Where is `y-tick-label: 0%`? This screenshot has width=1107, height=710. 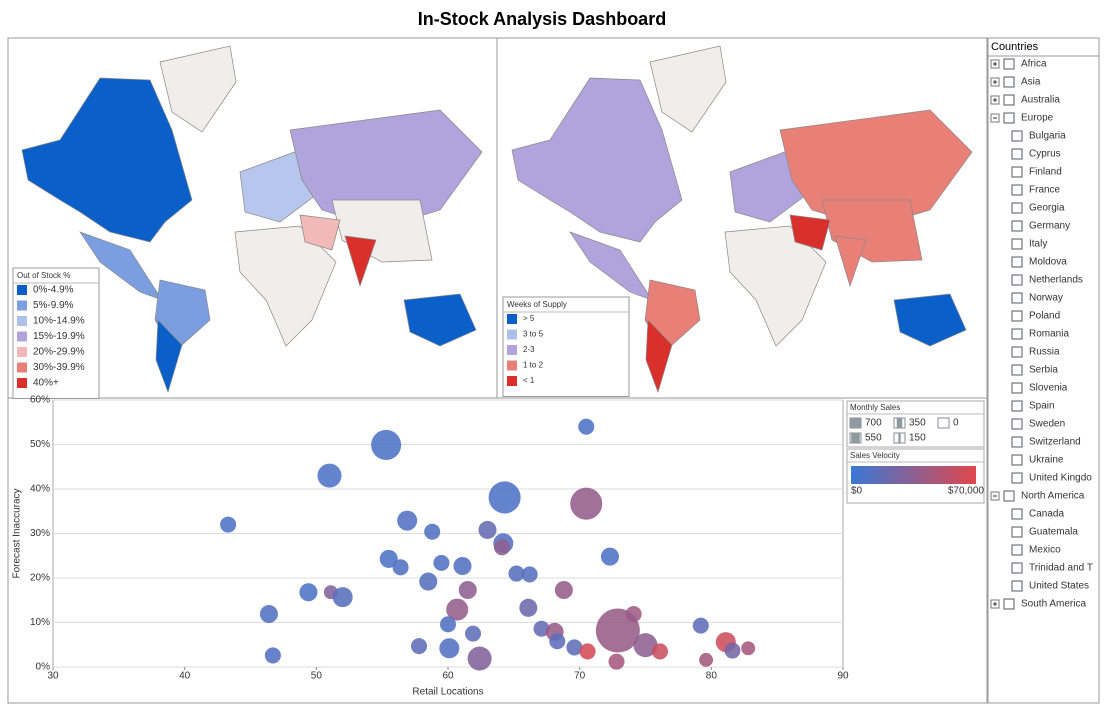 y-tick-label: 0% is located at coordinates (43, 667).